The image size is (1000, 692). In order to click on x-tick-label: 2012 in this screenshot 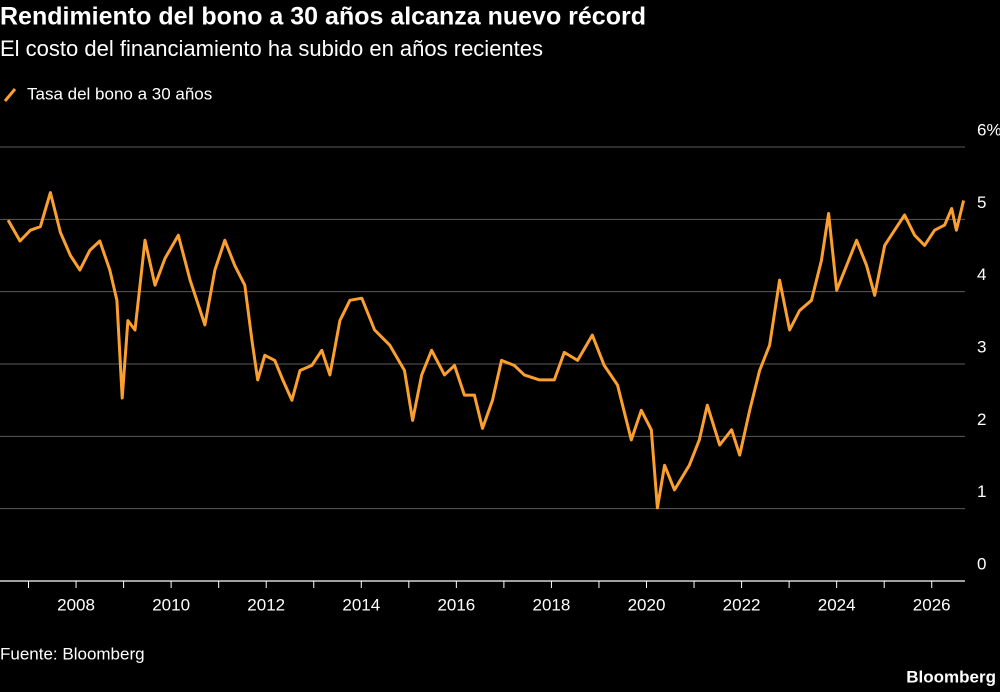, I will do `click(266, 604)`.